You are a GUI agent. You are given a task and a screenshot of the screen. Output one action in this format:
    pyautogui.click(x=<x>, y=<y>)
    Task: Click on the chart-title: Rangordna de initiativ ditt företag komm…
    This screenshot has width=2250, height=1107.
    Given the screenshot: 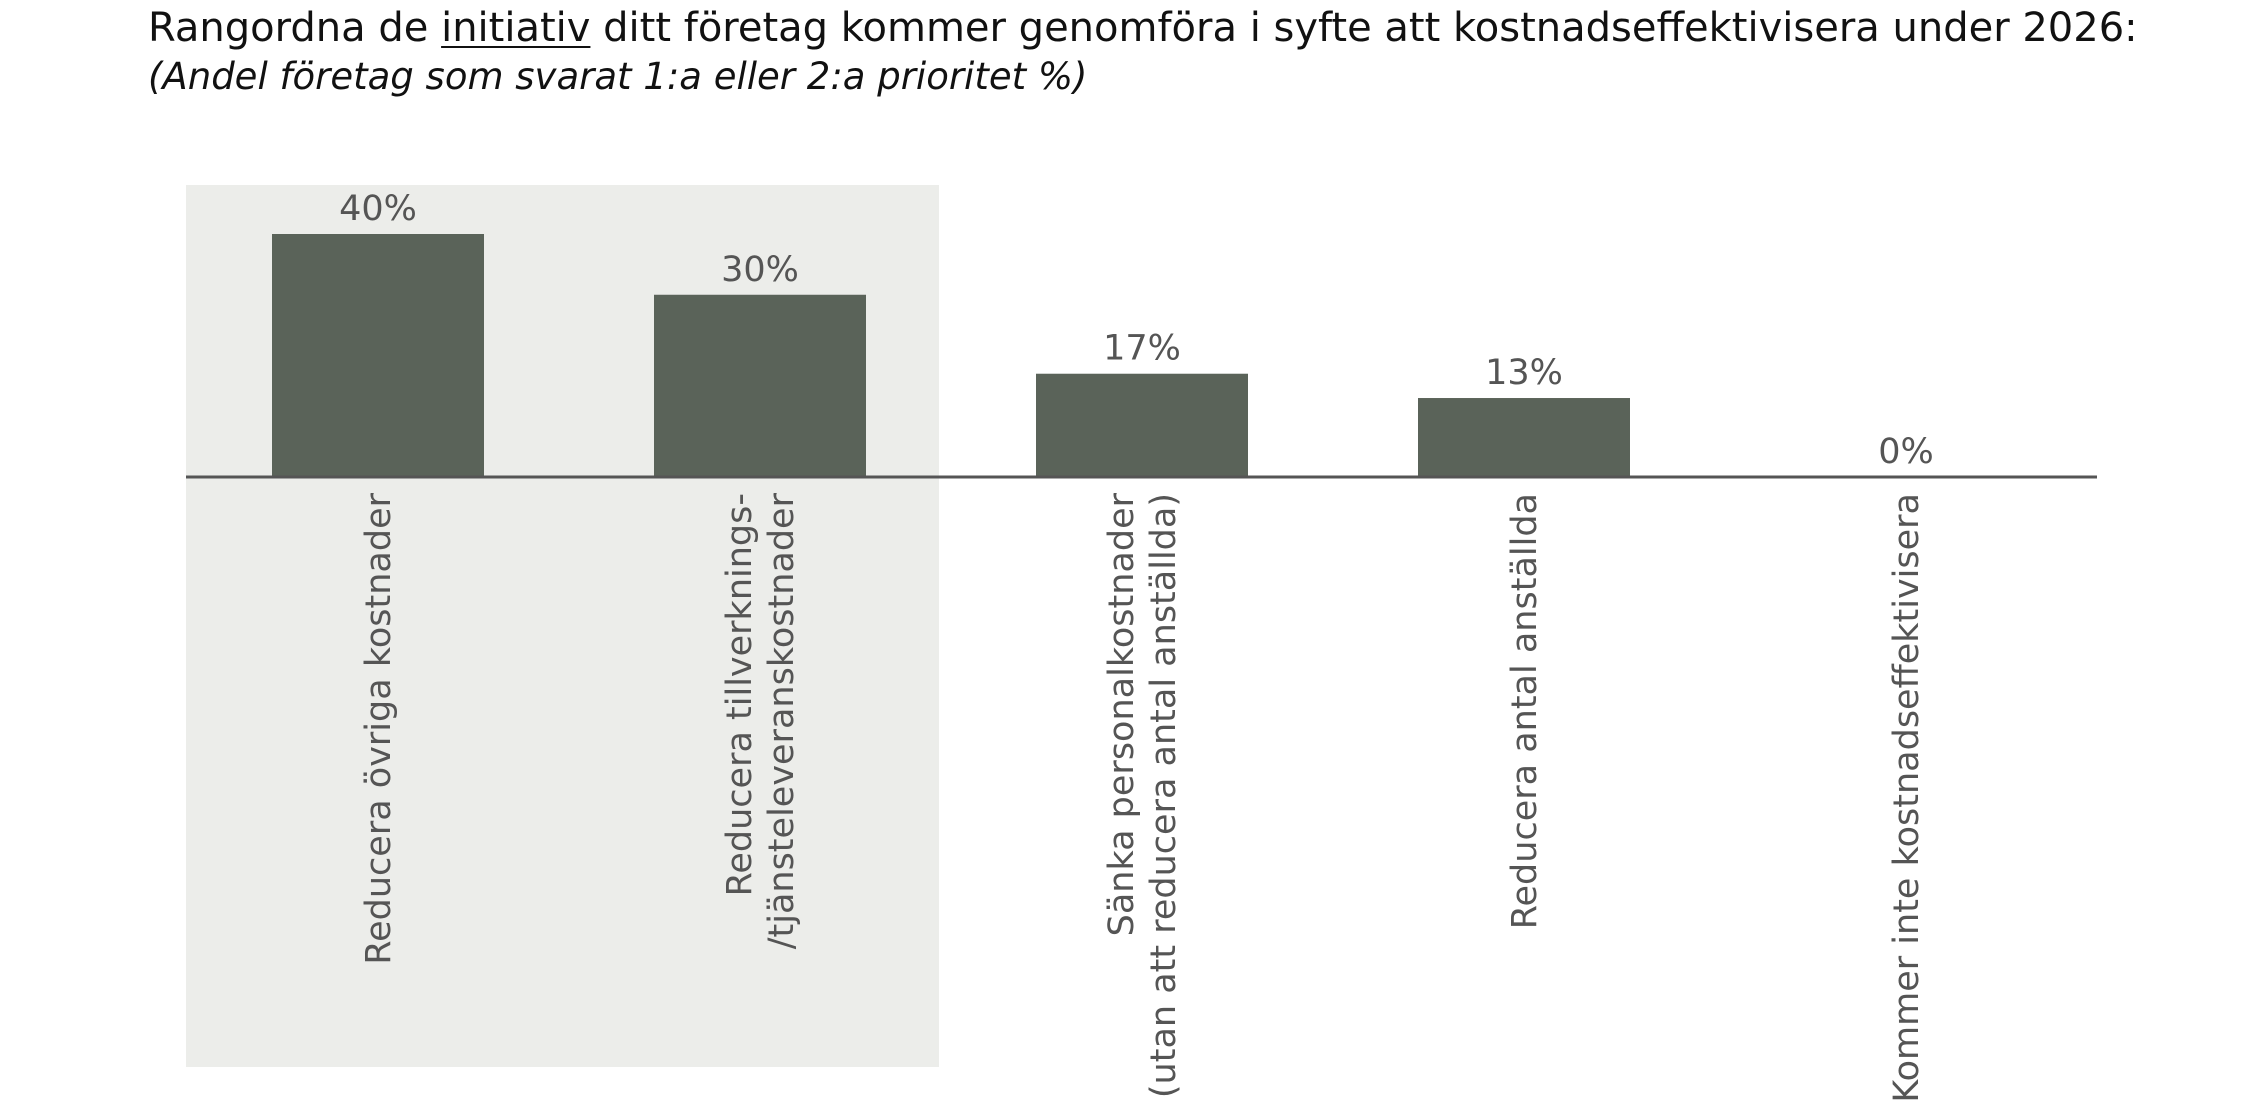 What is the action you would take?
    pyautogui.click(x=1143, y=28)
    